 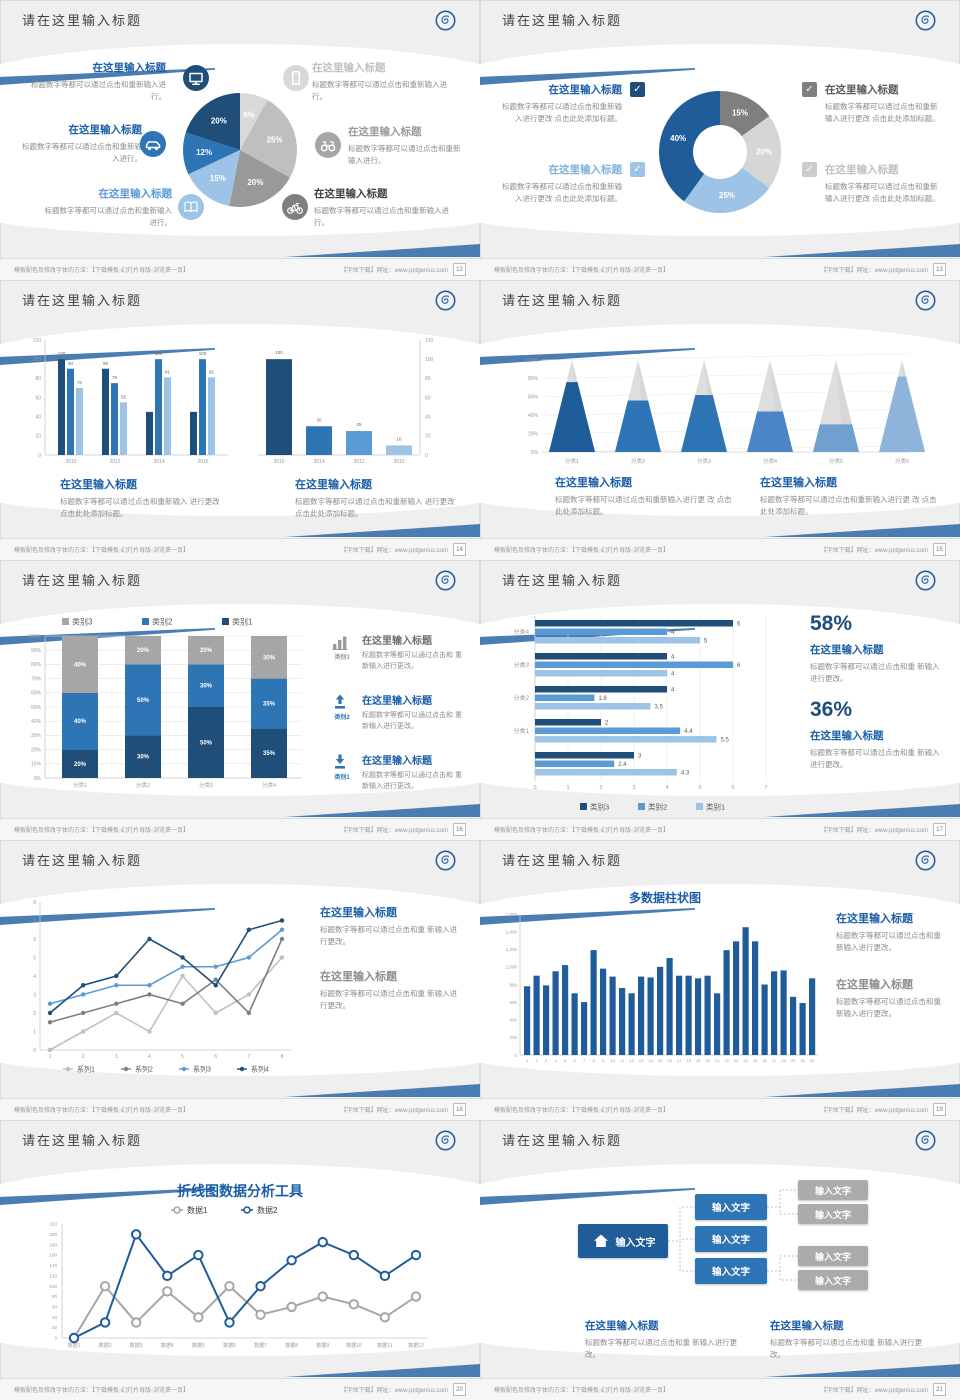 I want to click on svg-text: 数据6, so click(x=229, y=1345).